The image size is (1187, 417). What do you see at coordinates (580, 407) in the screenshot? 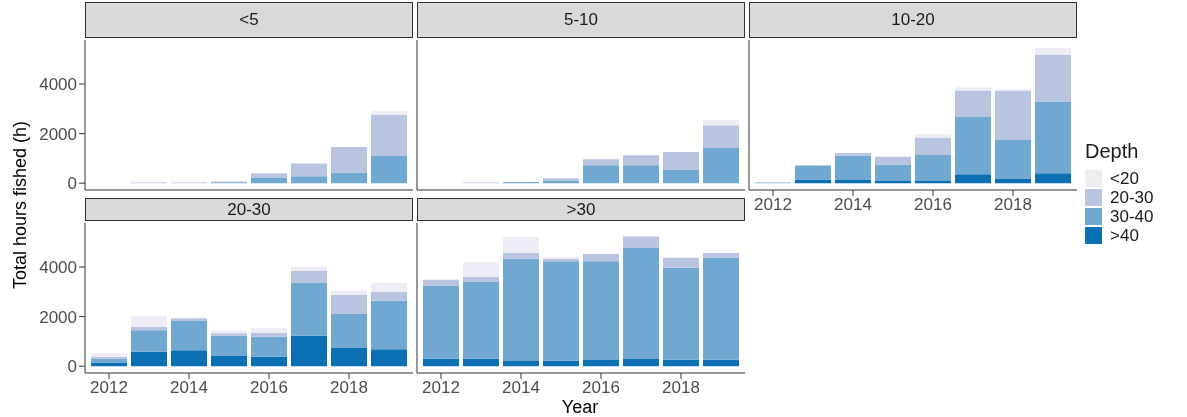
I see `x-axis-title: Year` at bounding box center [580, 407].